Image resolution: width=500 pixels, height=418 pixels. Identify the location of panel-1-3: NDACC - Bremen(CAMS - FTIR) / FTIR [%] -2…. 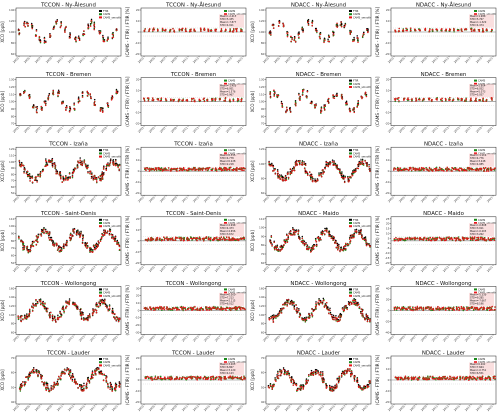
(436, 103).